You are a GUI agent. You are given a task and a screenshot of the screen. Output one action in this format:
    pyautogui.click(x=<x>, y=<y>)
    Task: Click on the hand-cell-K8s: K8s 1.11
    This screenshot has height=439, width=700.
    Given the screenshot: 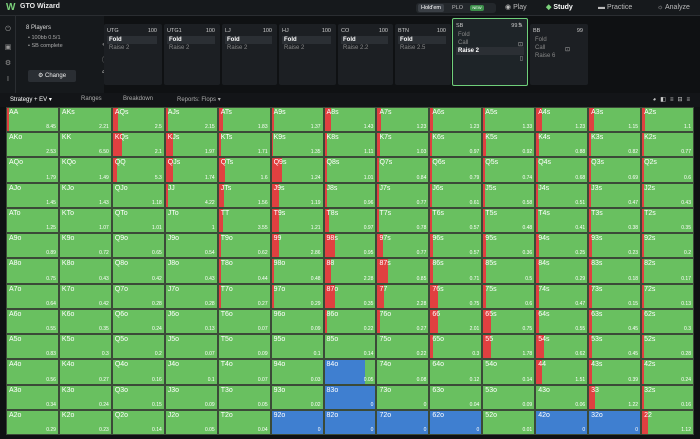 What is the action you would take?
    pyautogui.click(x=350, y=145)
    